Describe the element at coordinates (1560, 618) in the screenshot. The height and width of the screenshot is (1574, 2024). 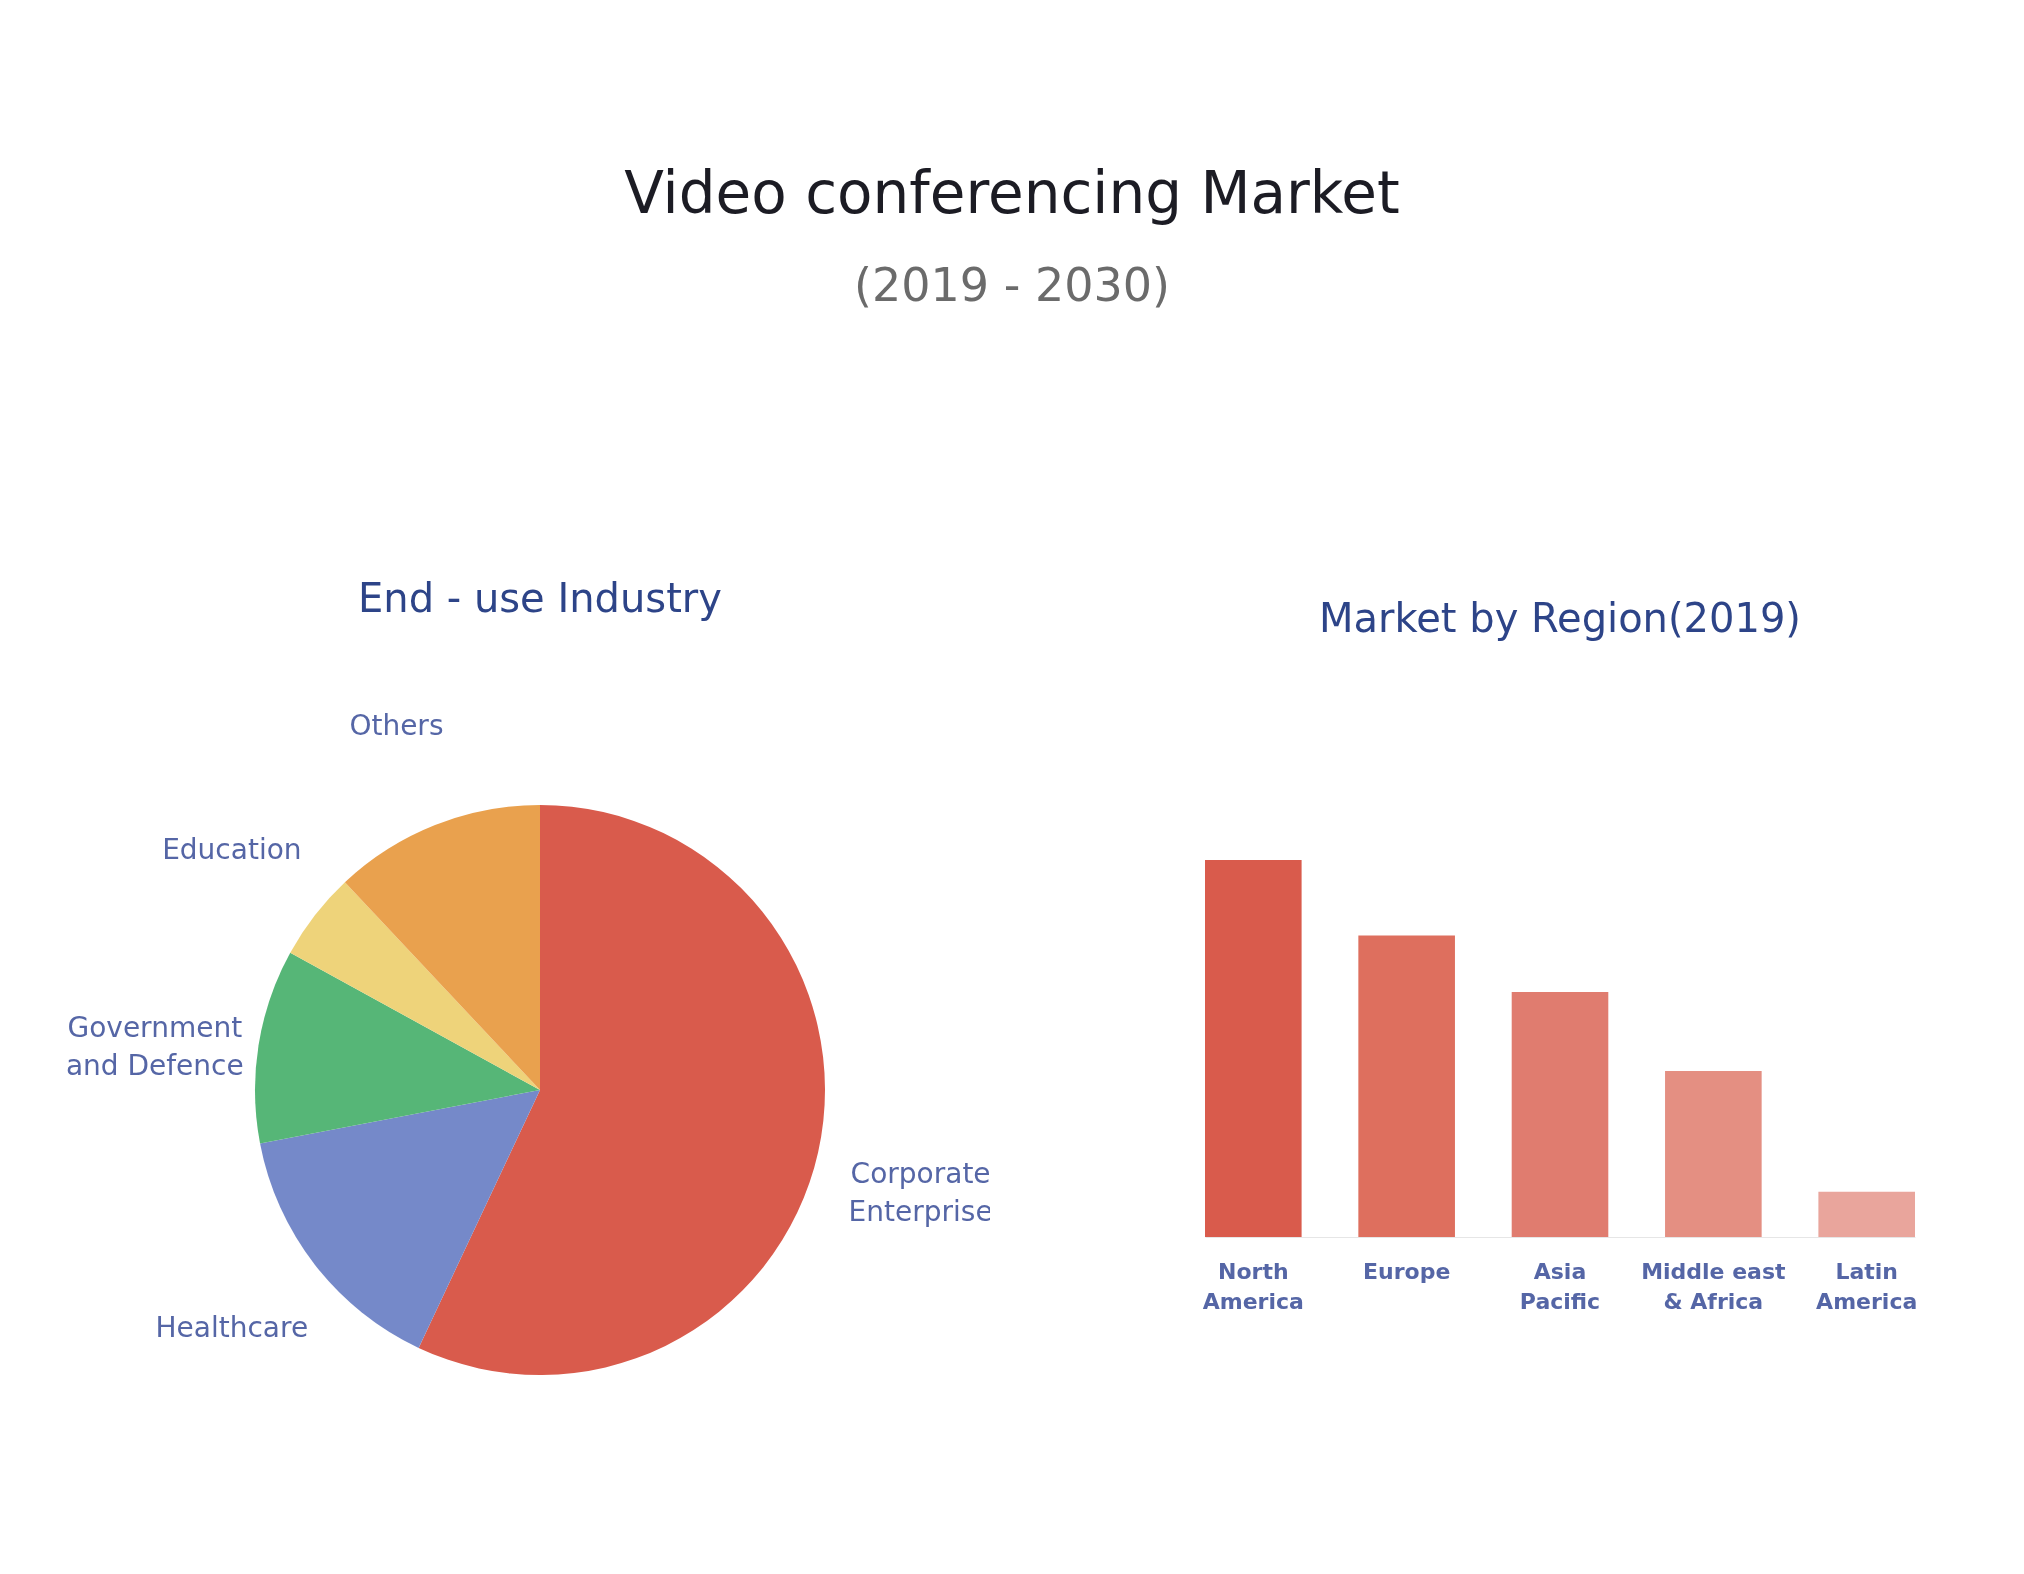
I see `chart-title: Market by Region(2019)` at that location.